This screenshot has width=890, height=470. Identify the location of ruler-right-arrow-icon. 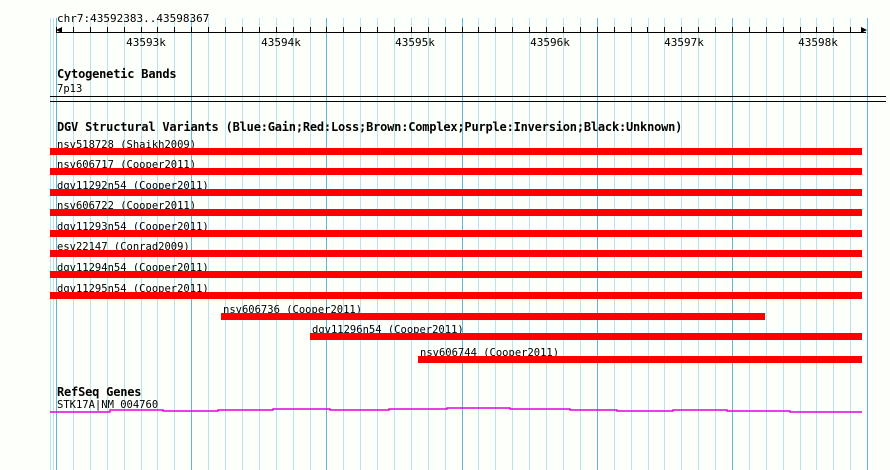
(864, 30).